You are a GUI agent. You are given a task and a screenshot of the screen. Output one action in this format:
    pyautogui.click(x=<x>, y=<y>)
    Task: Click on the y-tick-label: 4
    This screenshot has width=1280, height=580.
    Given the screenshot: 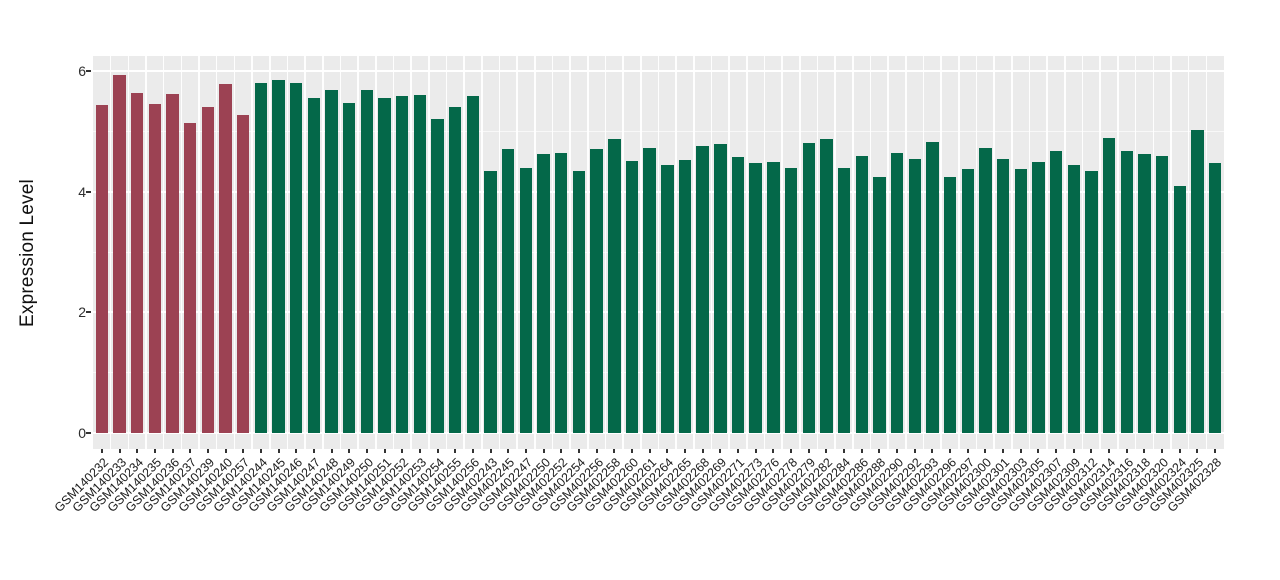 What is the action you would take?
    pyautogui.click(x=82, y=191)
    